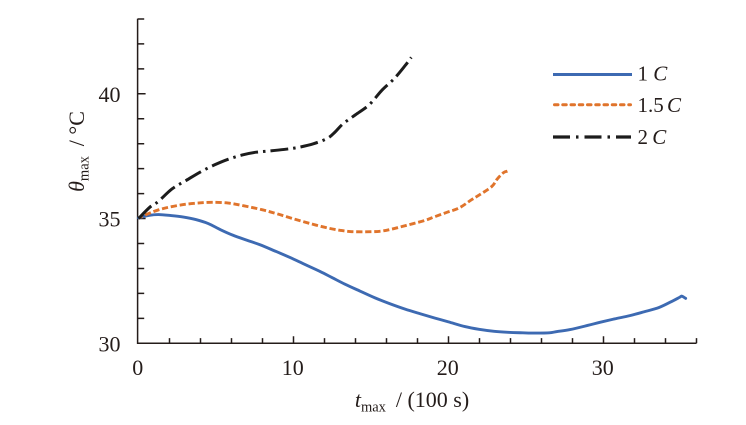 The width and height of the screenshot is (746, 425). Describe the element at coordinates (412, 401) in the screenshot. I see `svg-text: tmax / (100 s)` at that location.